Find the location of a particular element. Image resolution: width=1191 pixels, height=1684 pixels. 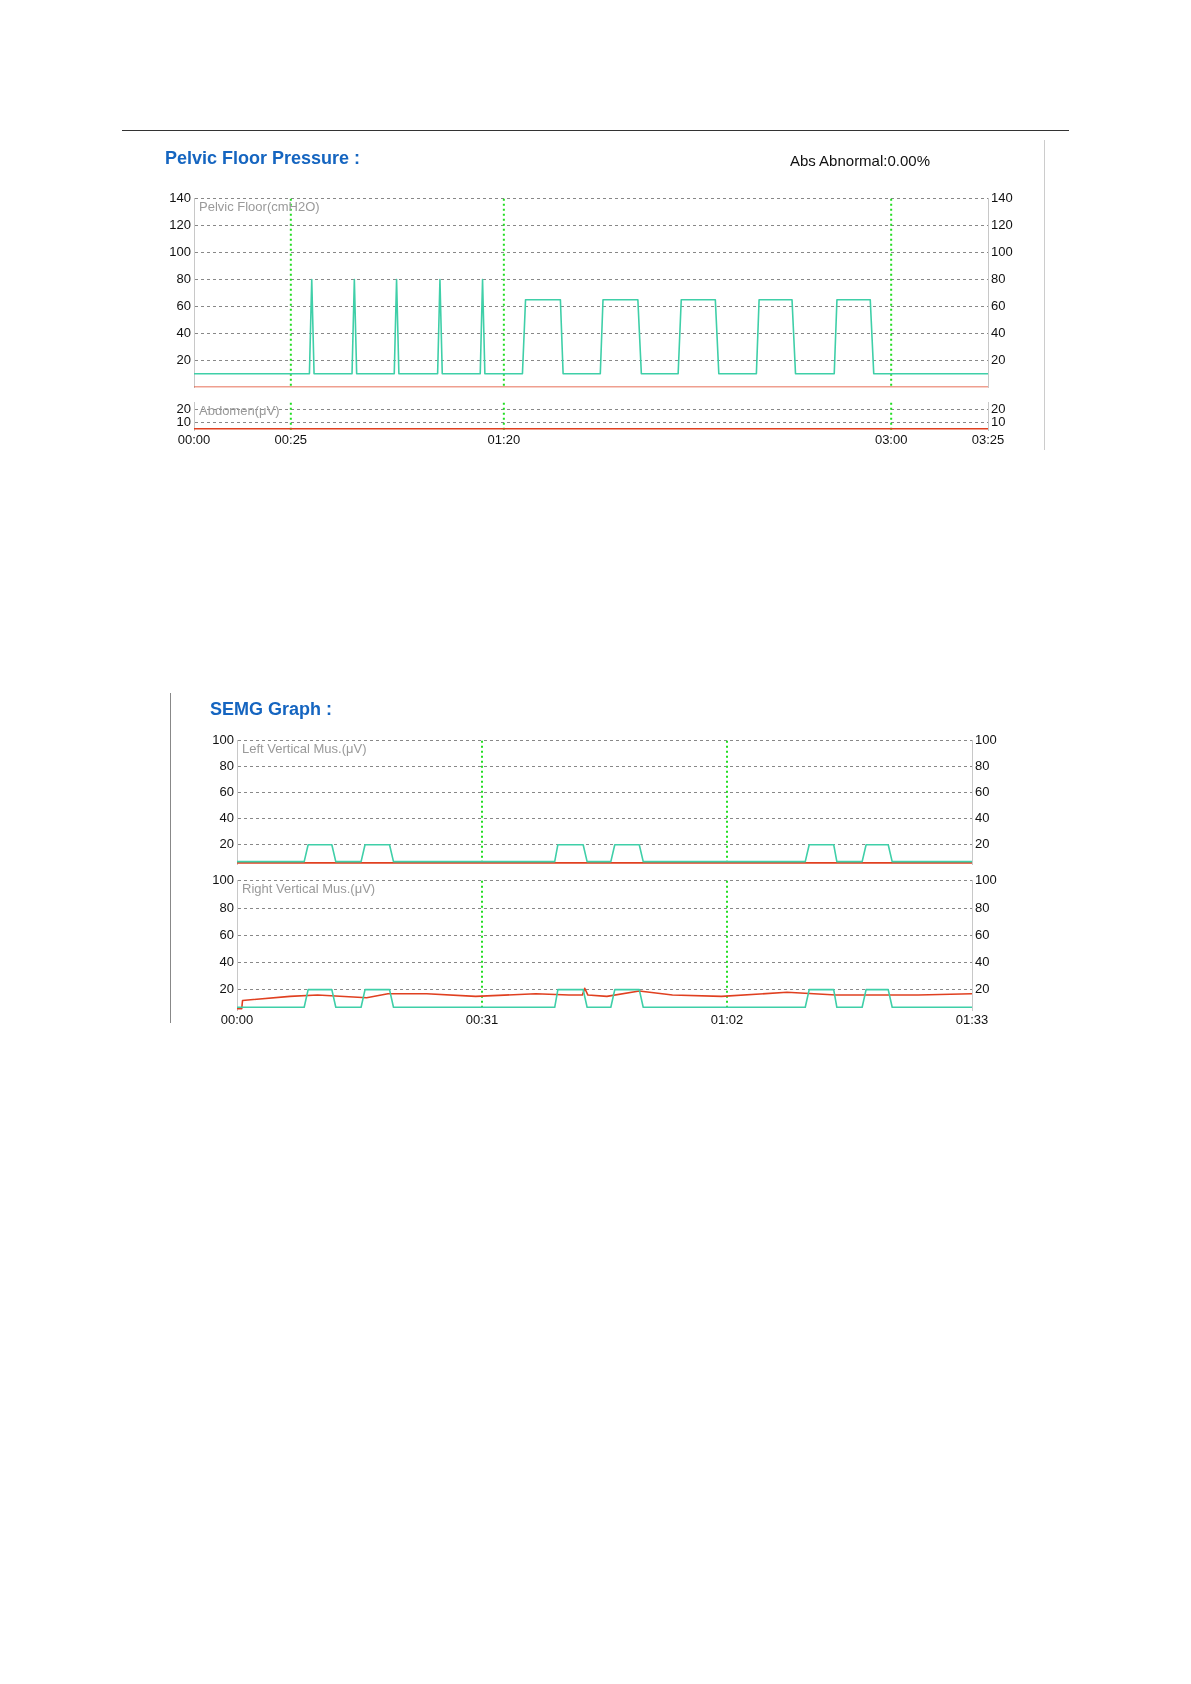

x-tick-label: 00:31 is located at coordinates (482, 1020).